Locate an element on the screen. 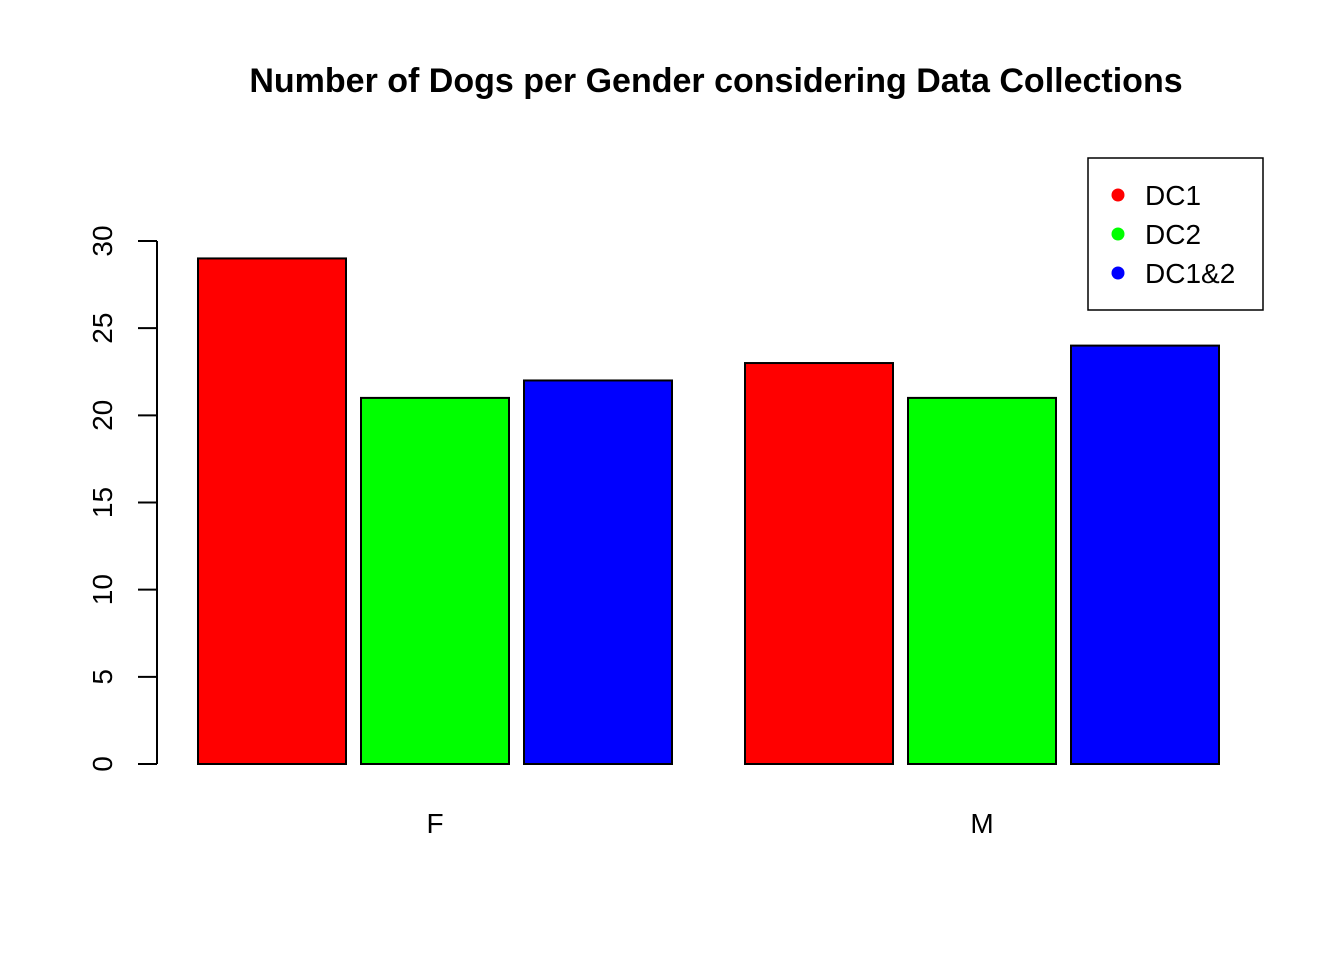  bar-M-DC2 is located at coordinates (982, 580).